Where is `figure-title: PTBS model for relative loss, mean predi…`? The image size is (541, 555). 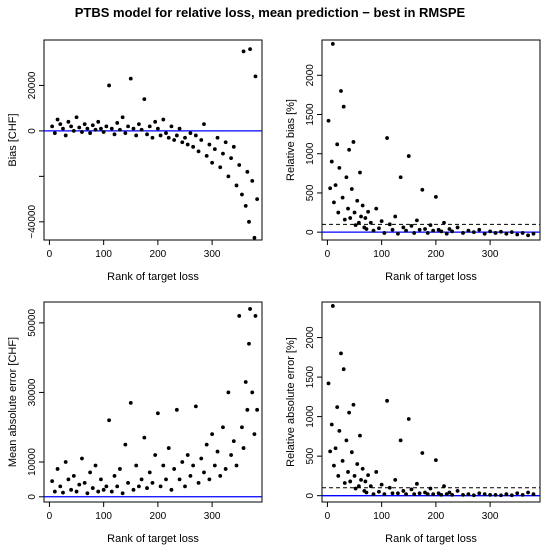
figure-title: PTBS model for relative loss, mean predi… is located at coordinates (270, 12).